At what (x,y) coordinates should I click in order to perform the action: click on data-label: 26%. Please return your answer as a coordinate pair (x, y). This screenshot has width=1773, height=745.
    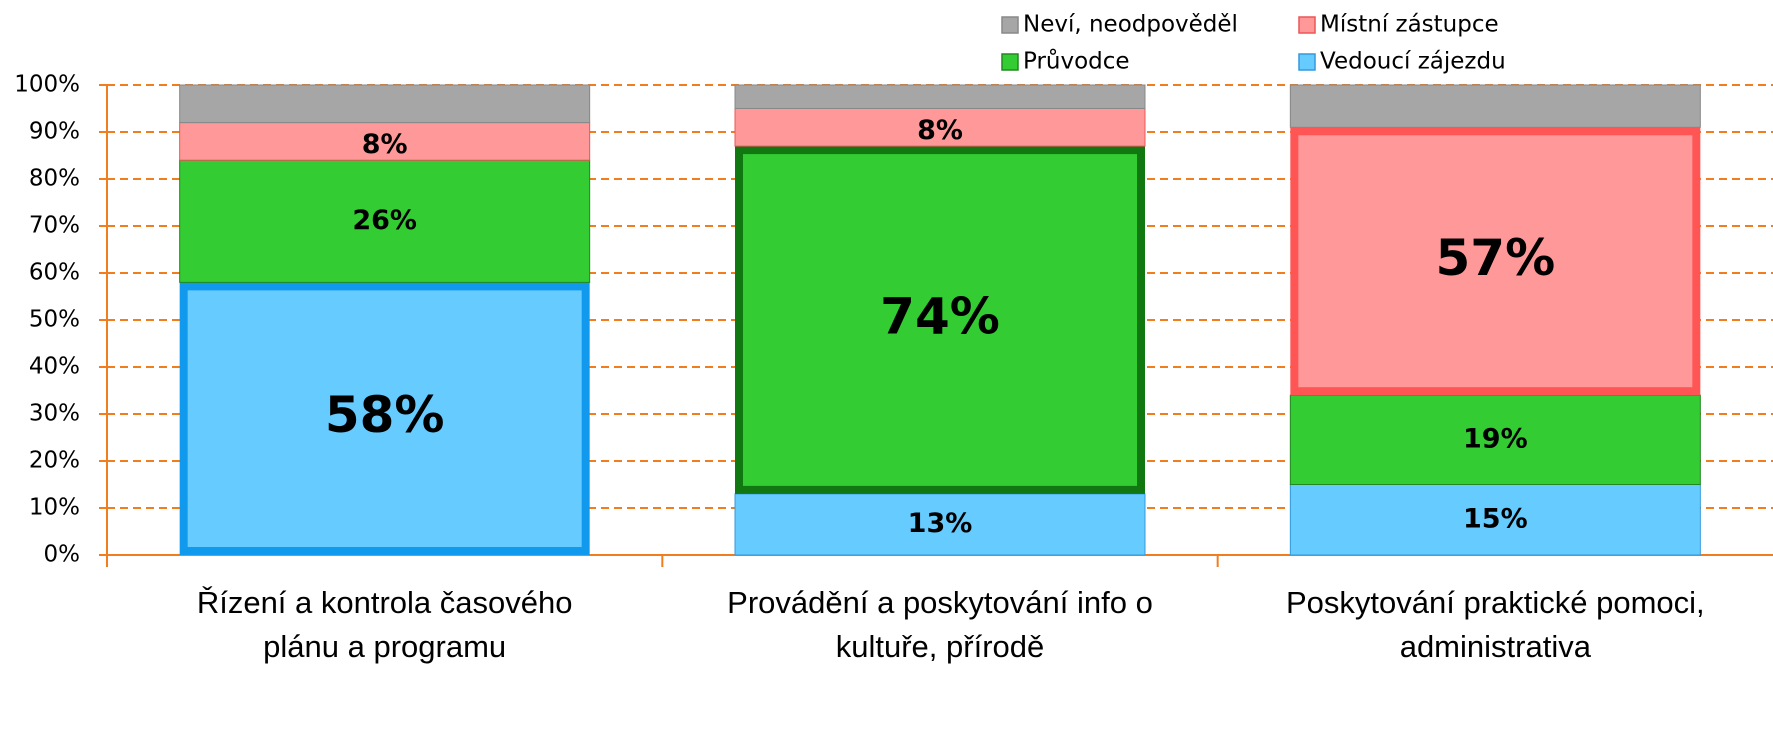
    Looking at the image, I should click on (384, 220).